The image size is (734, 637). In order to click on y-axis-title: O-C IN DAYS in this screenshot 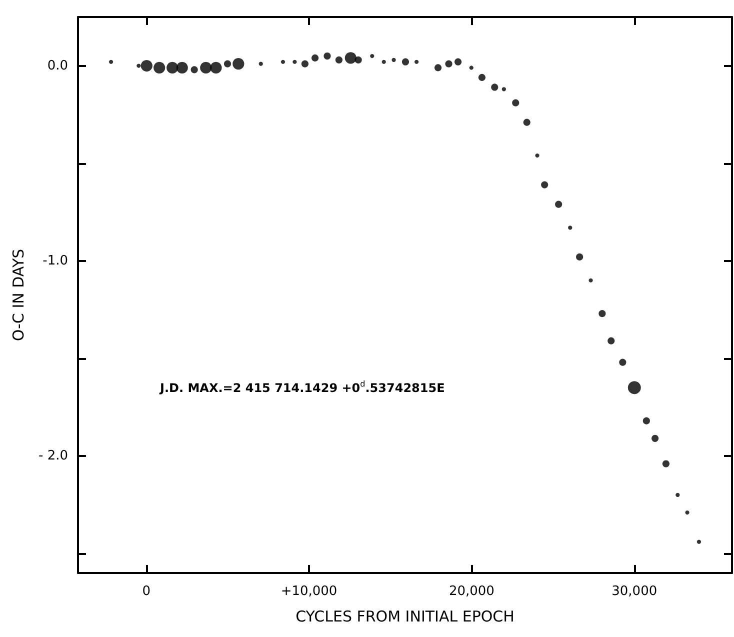, I will do `click(19, 295)`.